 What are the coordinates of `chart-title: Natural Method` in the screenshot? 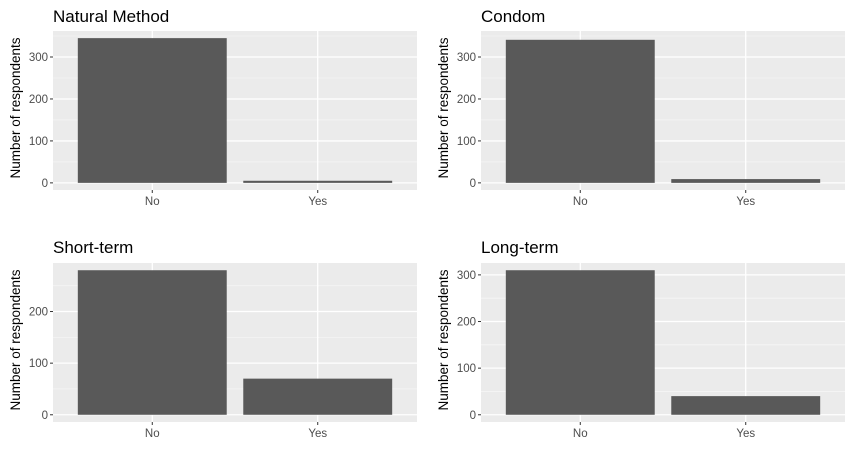 It's located at (111, 16).